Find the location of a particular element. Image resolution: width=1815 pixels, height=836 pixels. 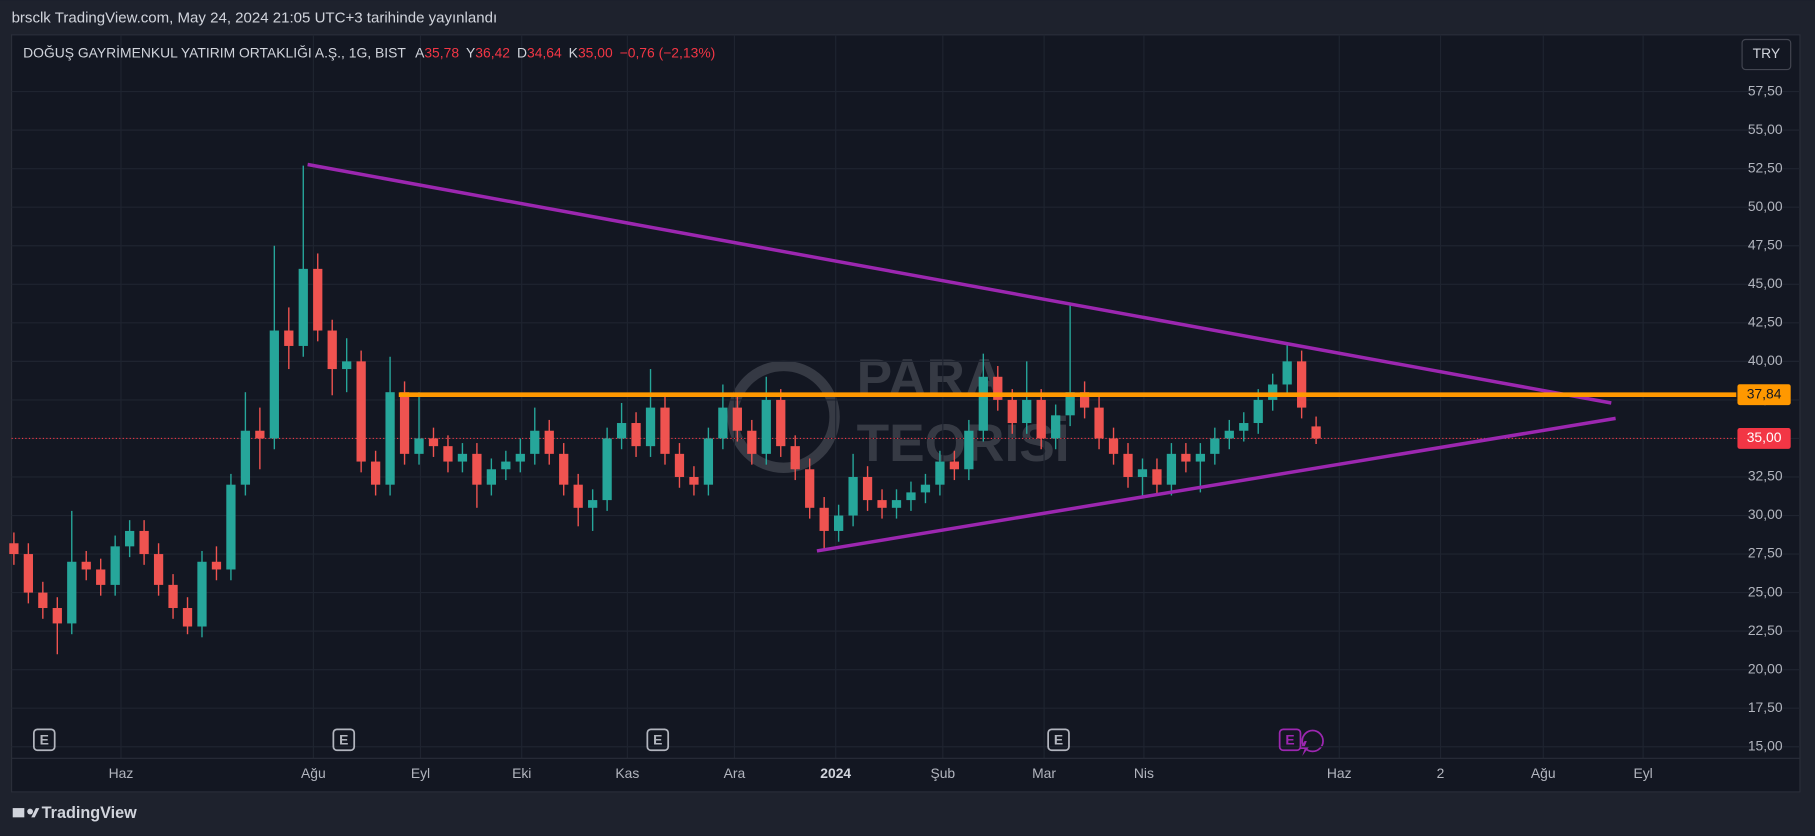

dividend-icon-ring is located at coordinates (1312, 741).